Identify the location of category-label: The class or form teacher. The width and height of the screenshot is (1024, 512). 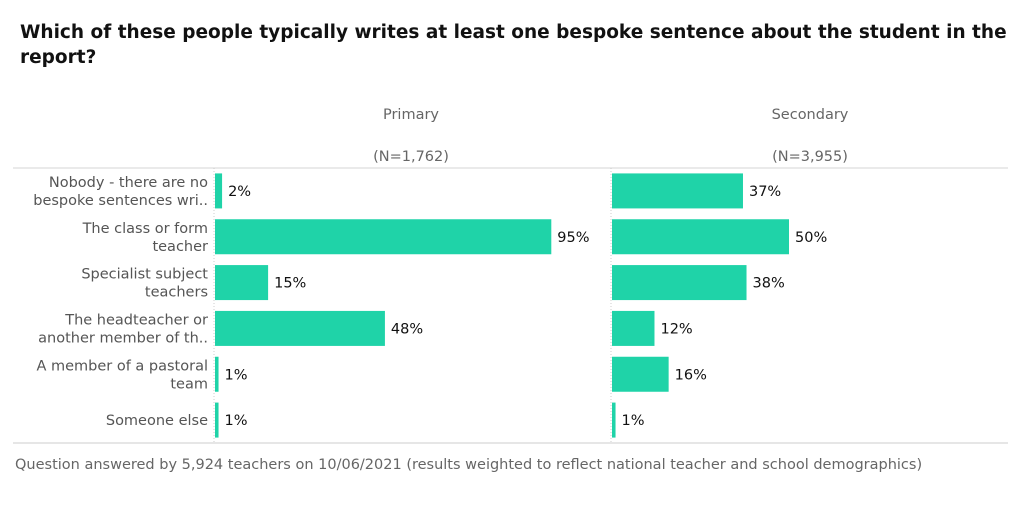
(145, 238).